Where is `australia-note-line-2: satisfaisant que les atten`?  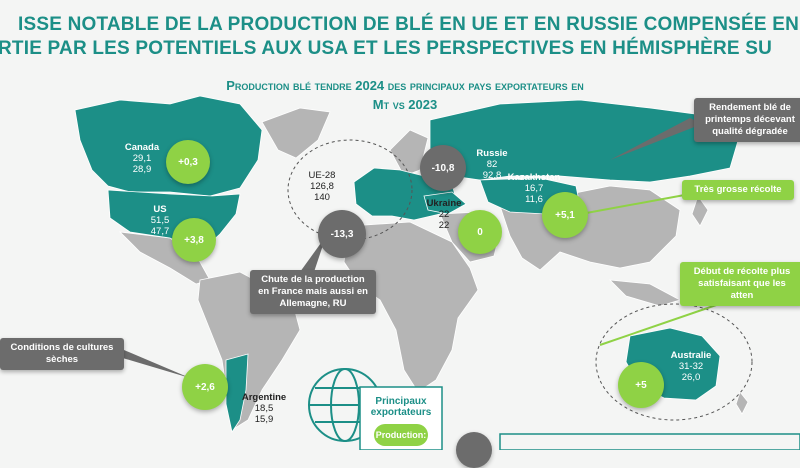
australia-note-line-2: satisfaisant que les atten is located at coordinates (742, 289).